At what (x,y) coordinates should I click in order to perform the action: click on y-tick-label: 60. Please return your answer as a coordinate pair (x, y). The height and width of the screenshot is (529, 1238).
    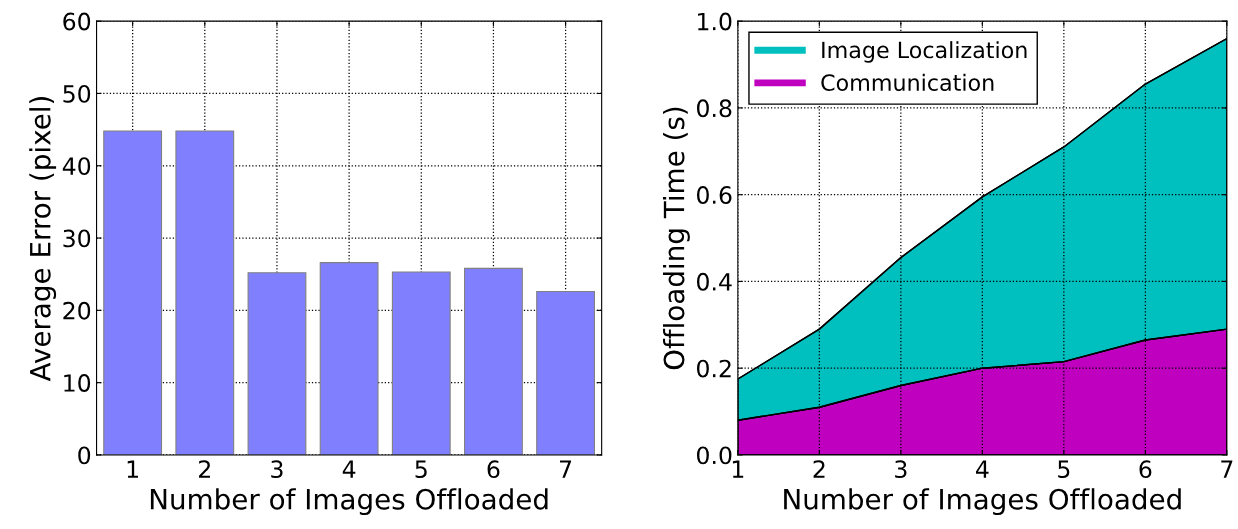
    Looking at the image, I should click on (77, 21).